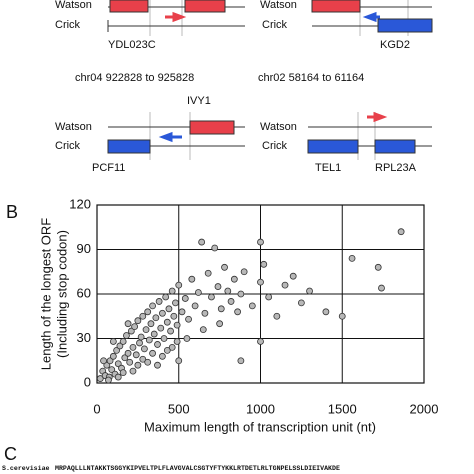  I want to click on gene-label: IVY1, so click(199, 101).